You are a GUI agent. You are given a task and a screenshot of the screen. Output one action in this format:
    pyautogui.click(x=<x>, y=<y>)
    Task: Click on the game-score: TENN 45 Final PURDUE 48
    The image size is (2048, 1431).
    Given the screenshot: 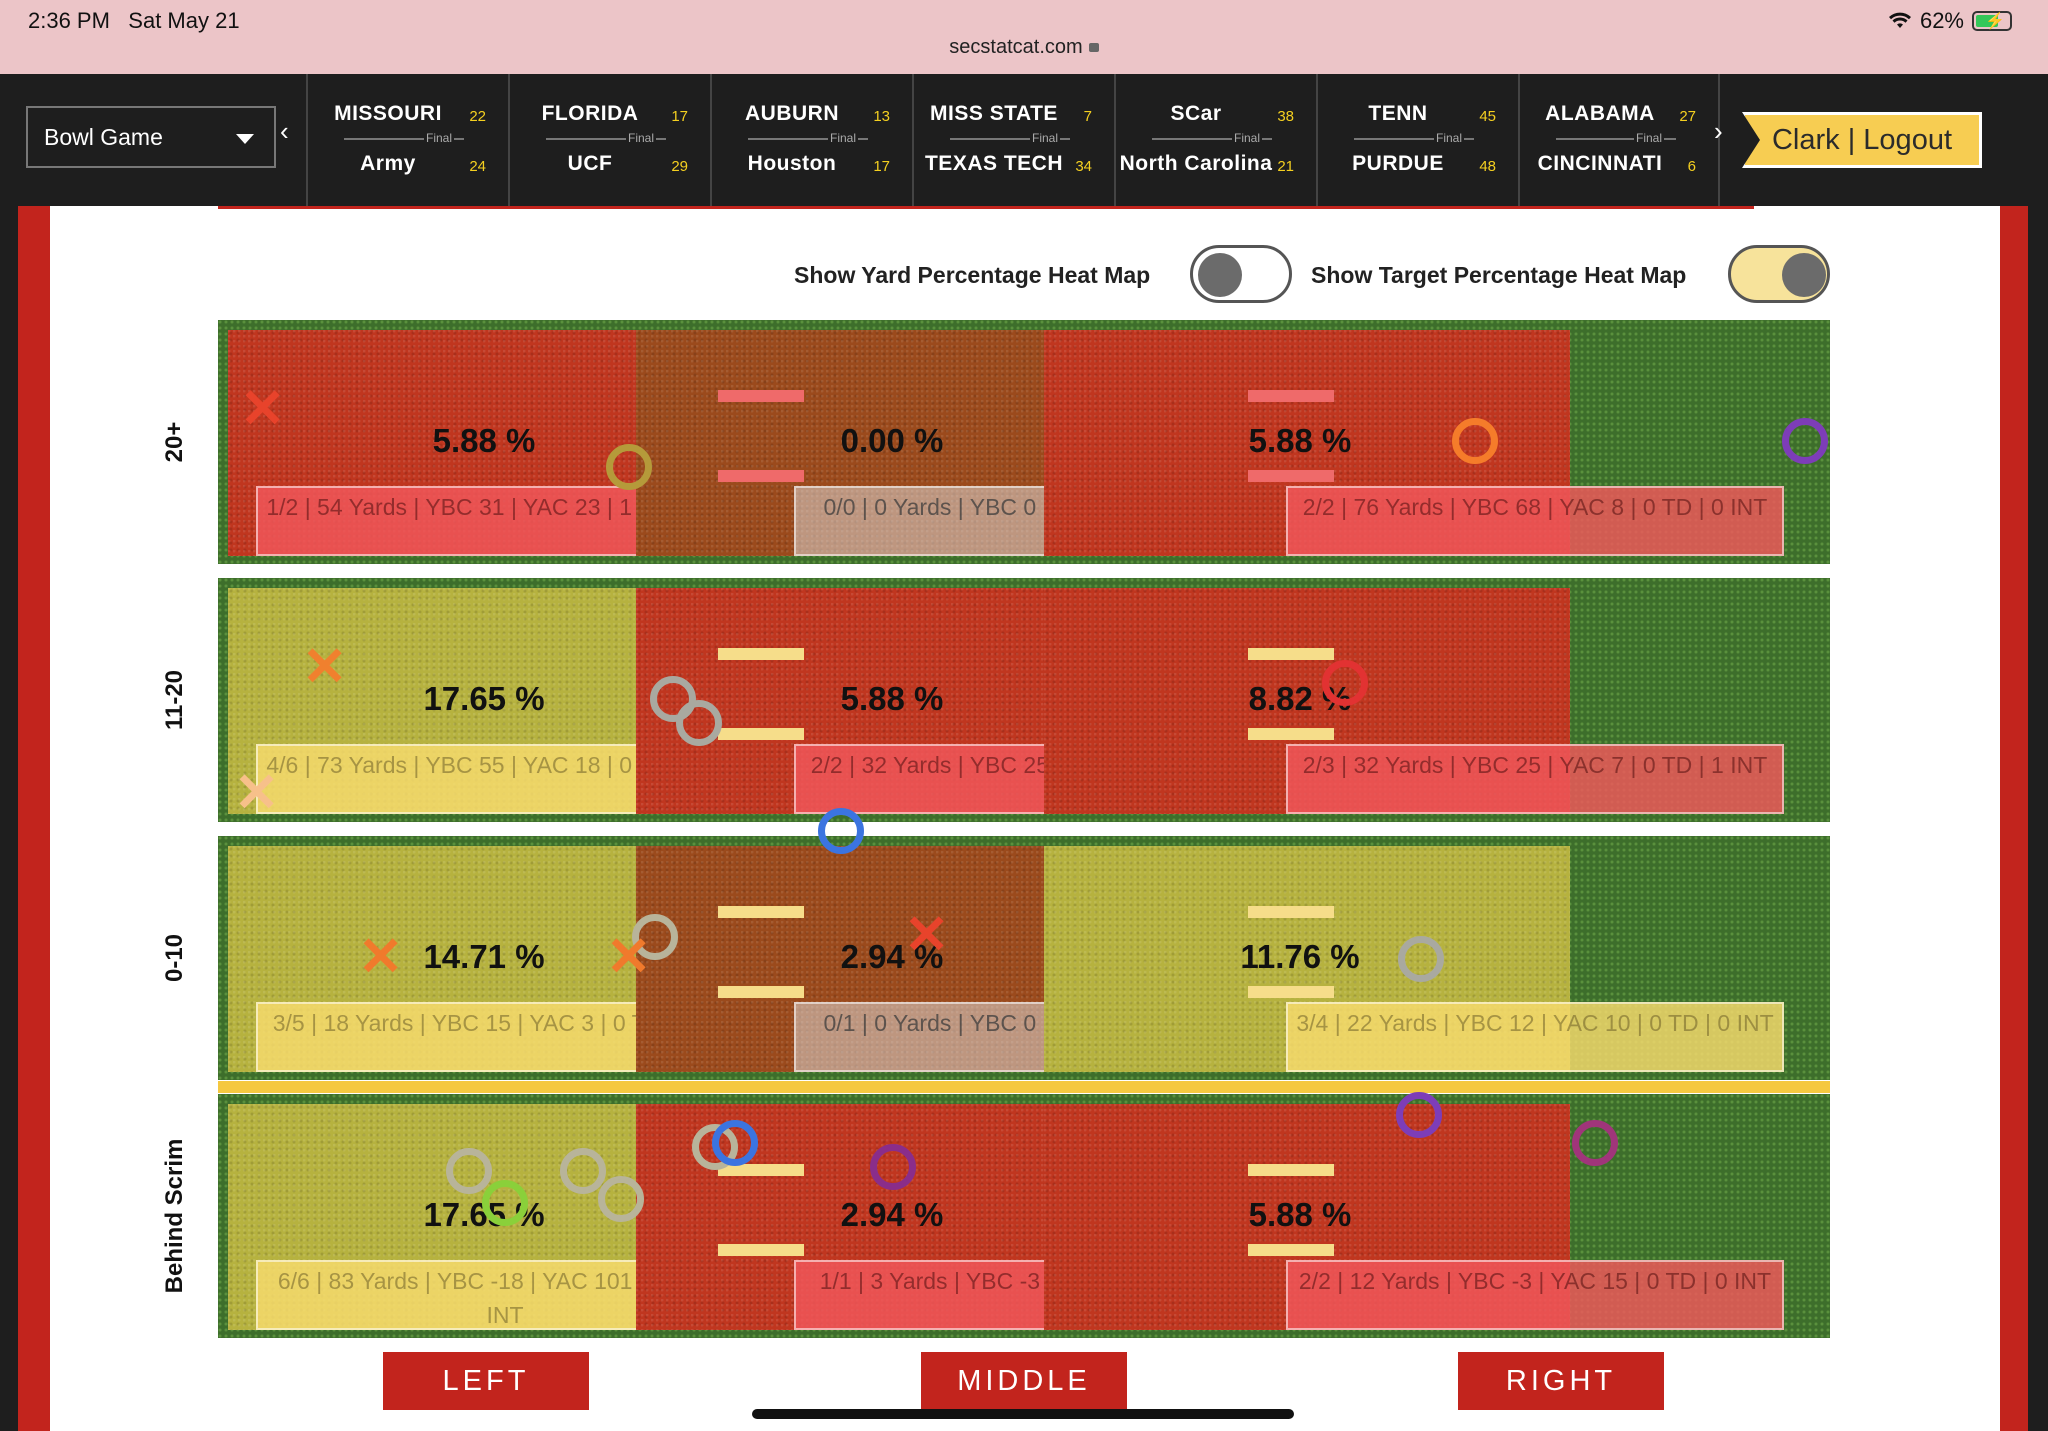 What is the action you would take?
    pyautogui.click(x=1417, y=140)
    